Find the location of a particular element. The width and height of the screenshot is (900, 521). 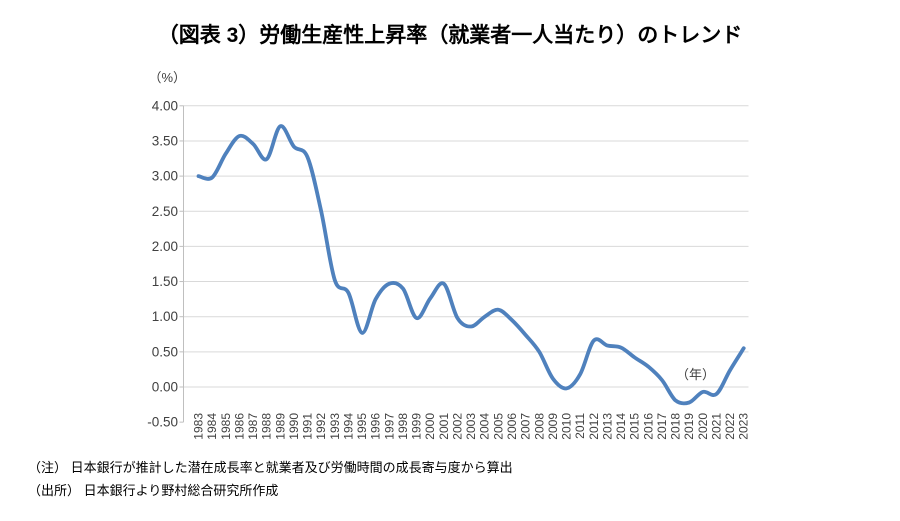

source-note-2: （出所） 日本銀行より野村総合研究所作成 is located at coordinates (153, 490).